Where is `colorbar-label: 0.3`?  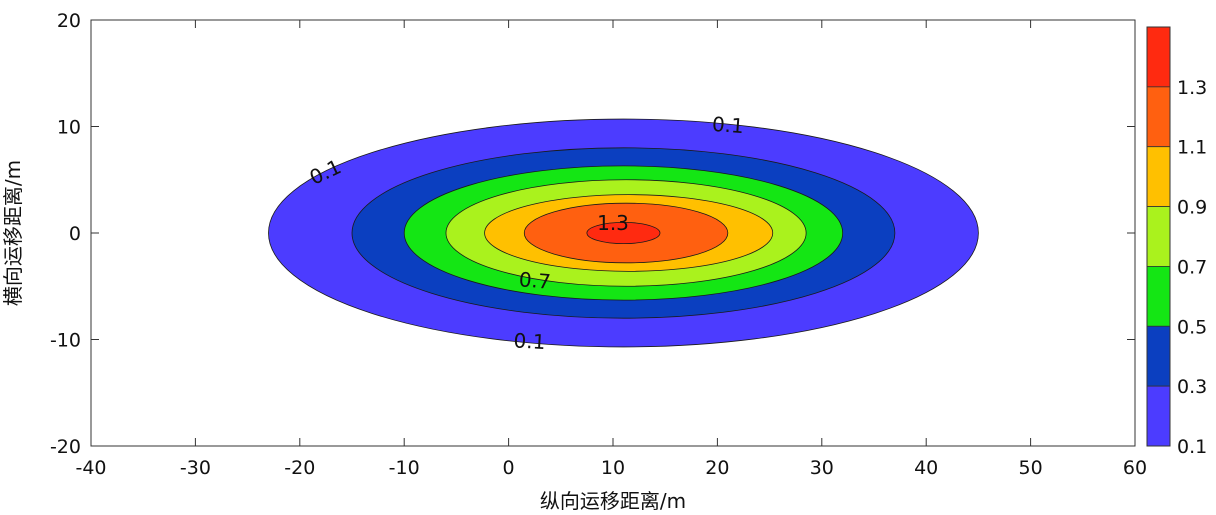
colorbar-label: 0.3 is located at coordinates (1192, 387).